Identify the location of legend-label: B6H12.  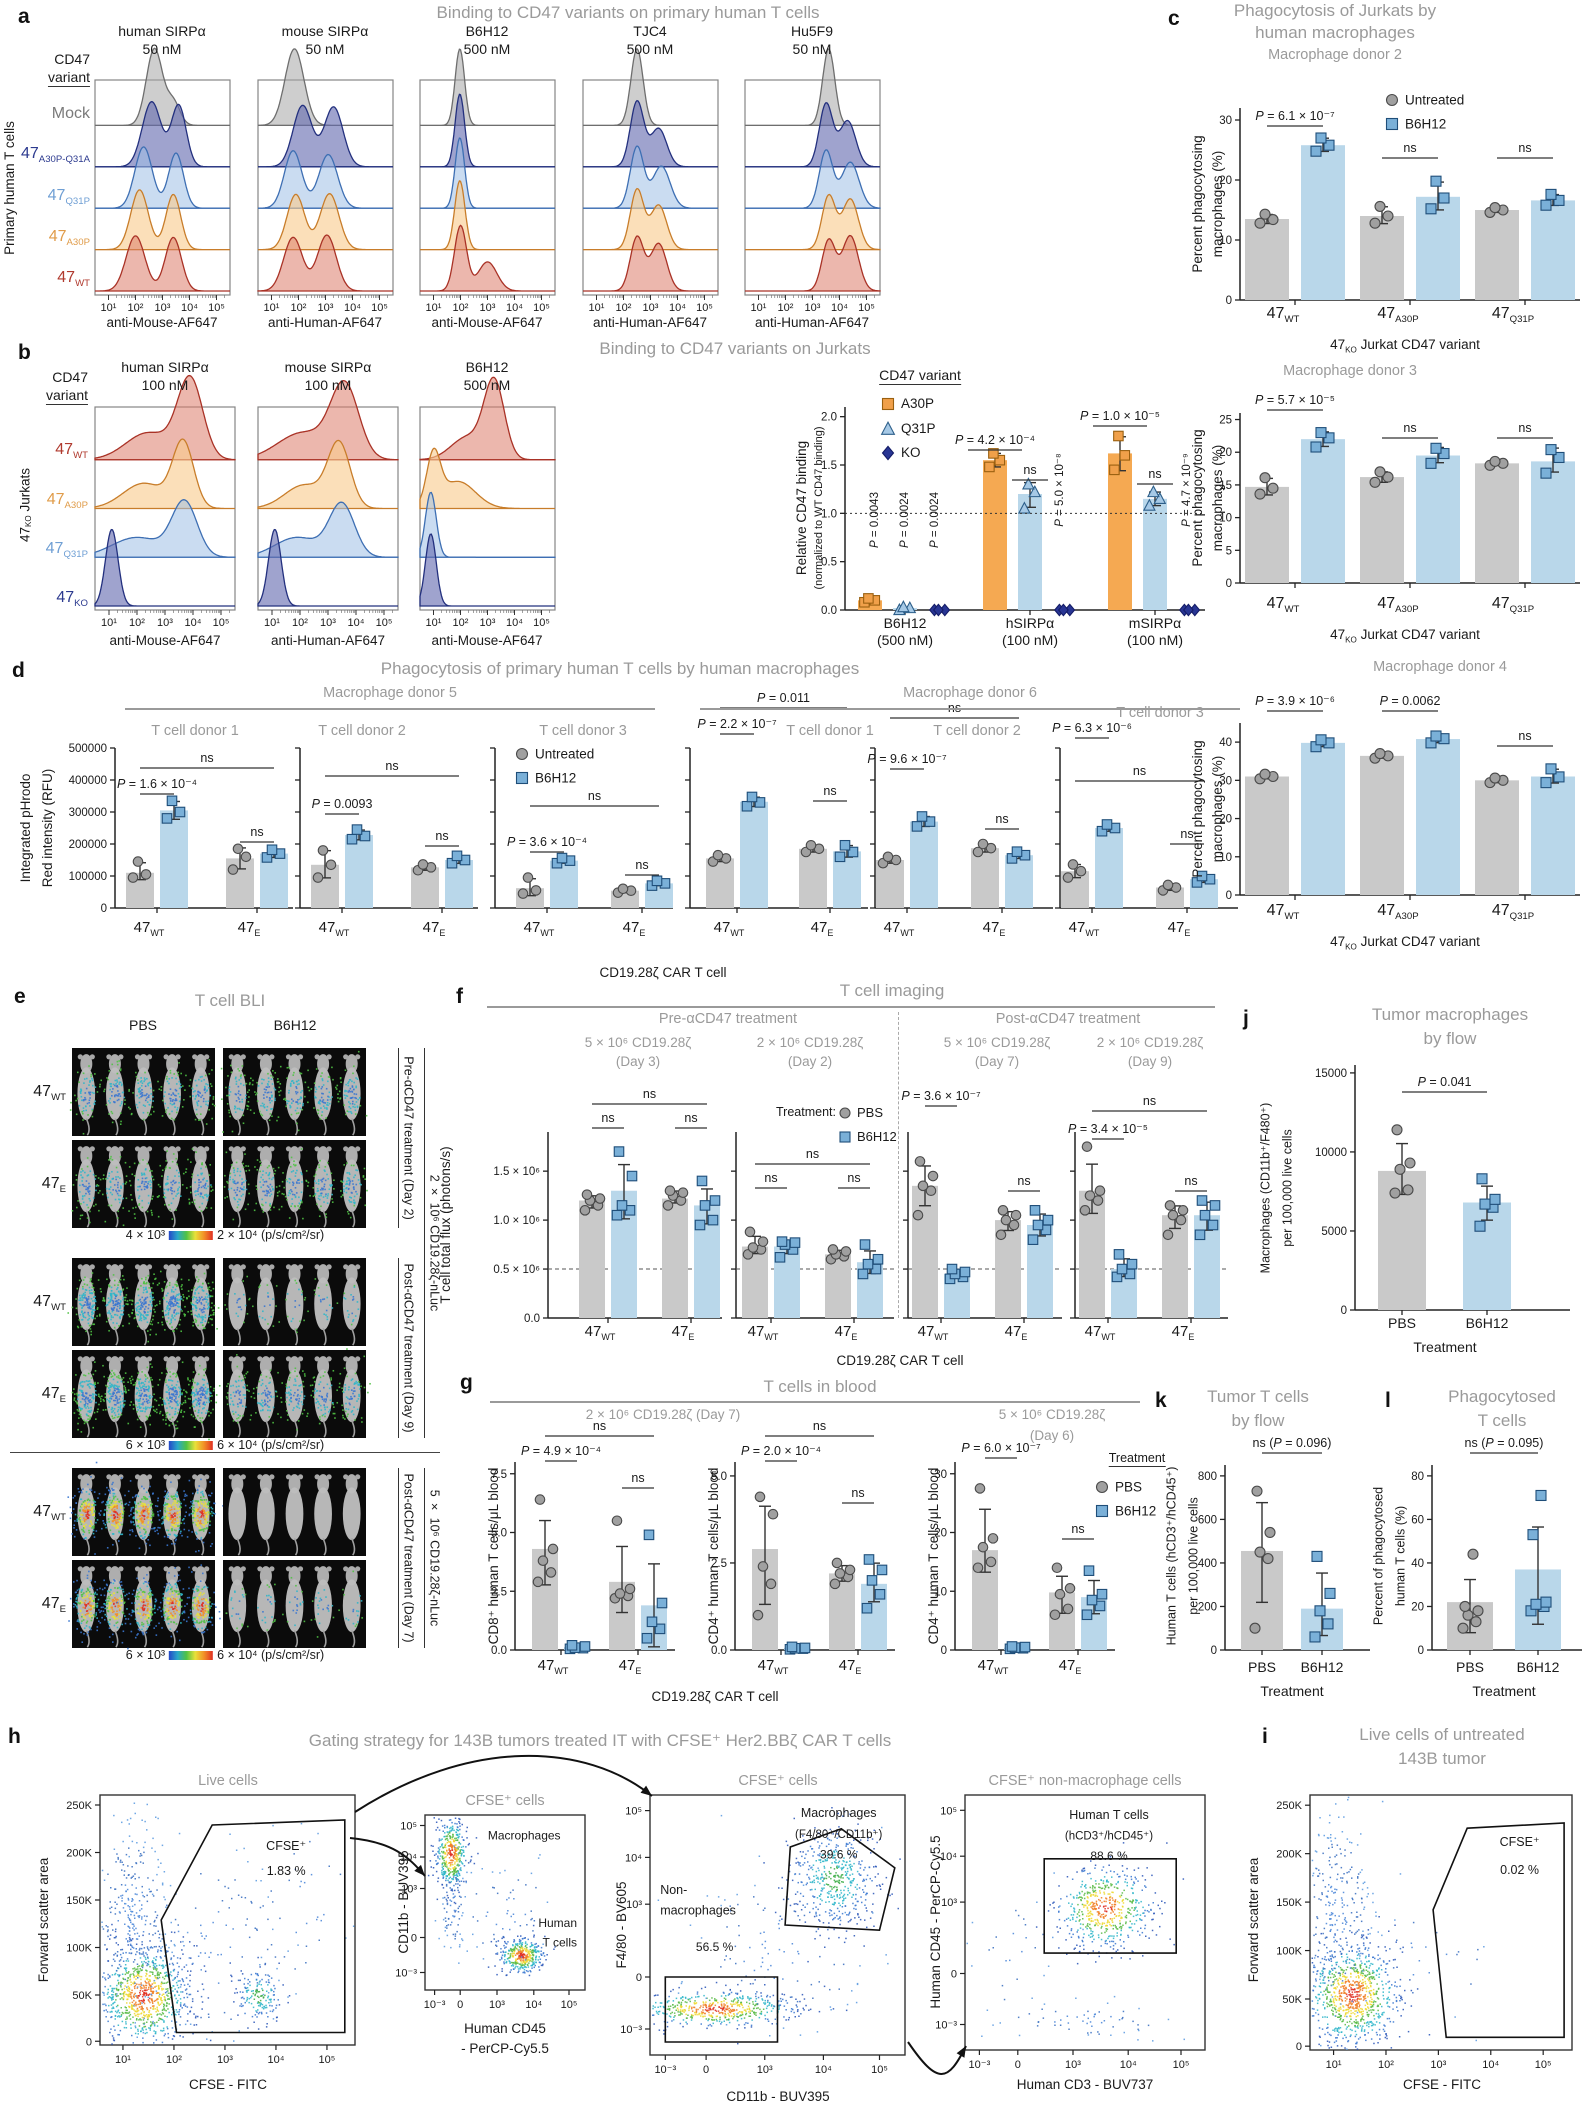
(555, 778).